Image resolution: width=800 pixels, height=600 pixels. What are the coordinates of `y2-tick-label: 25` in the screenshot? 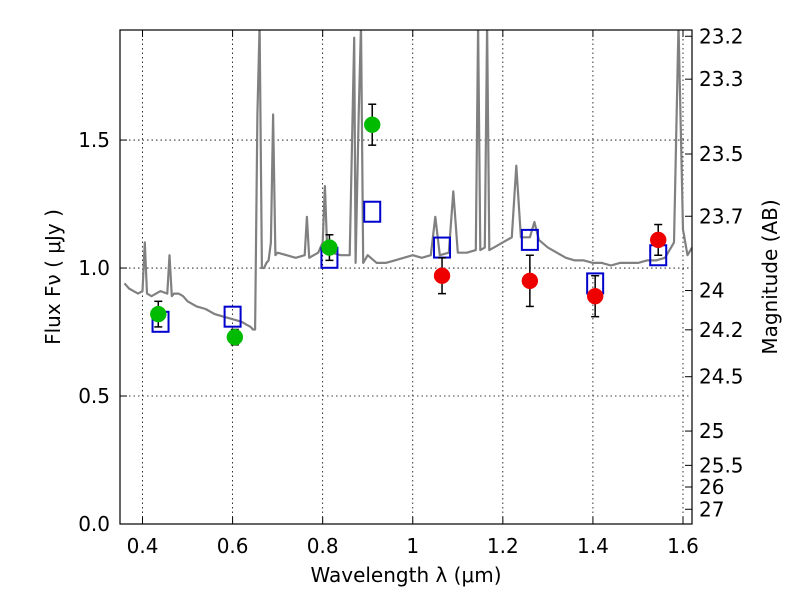 It's located at (711, 431).